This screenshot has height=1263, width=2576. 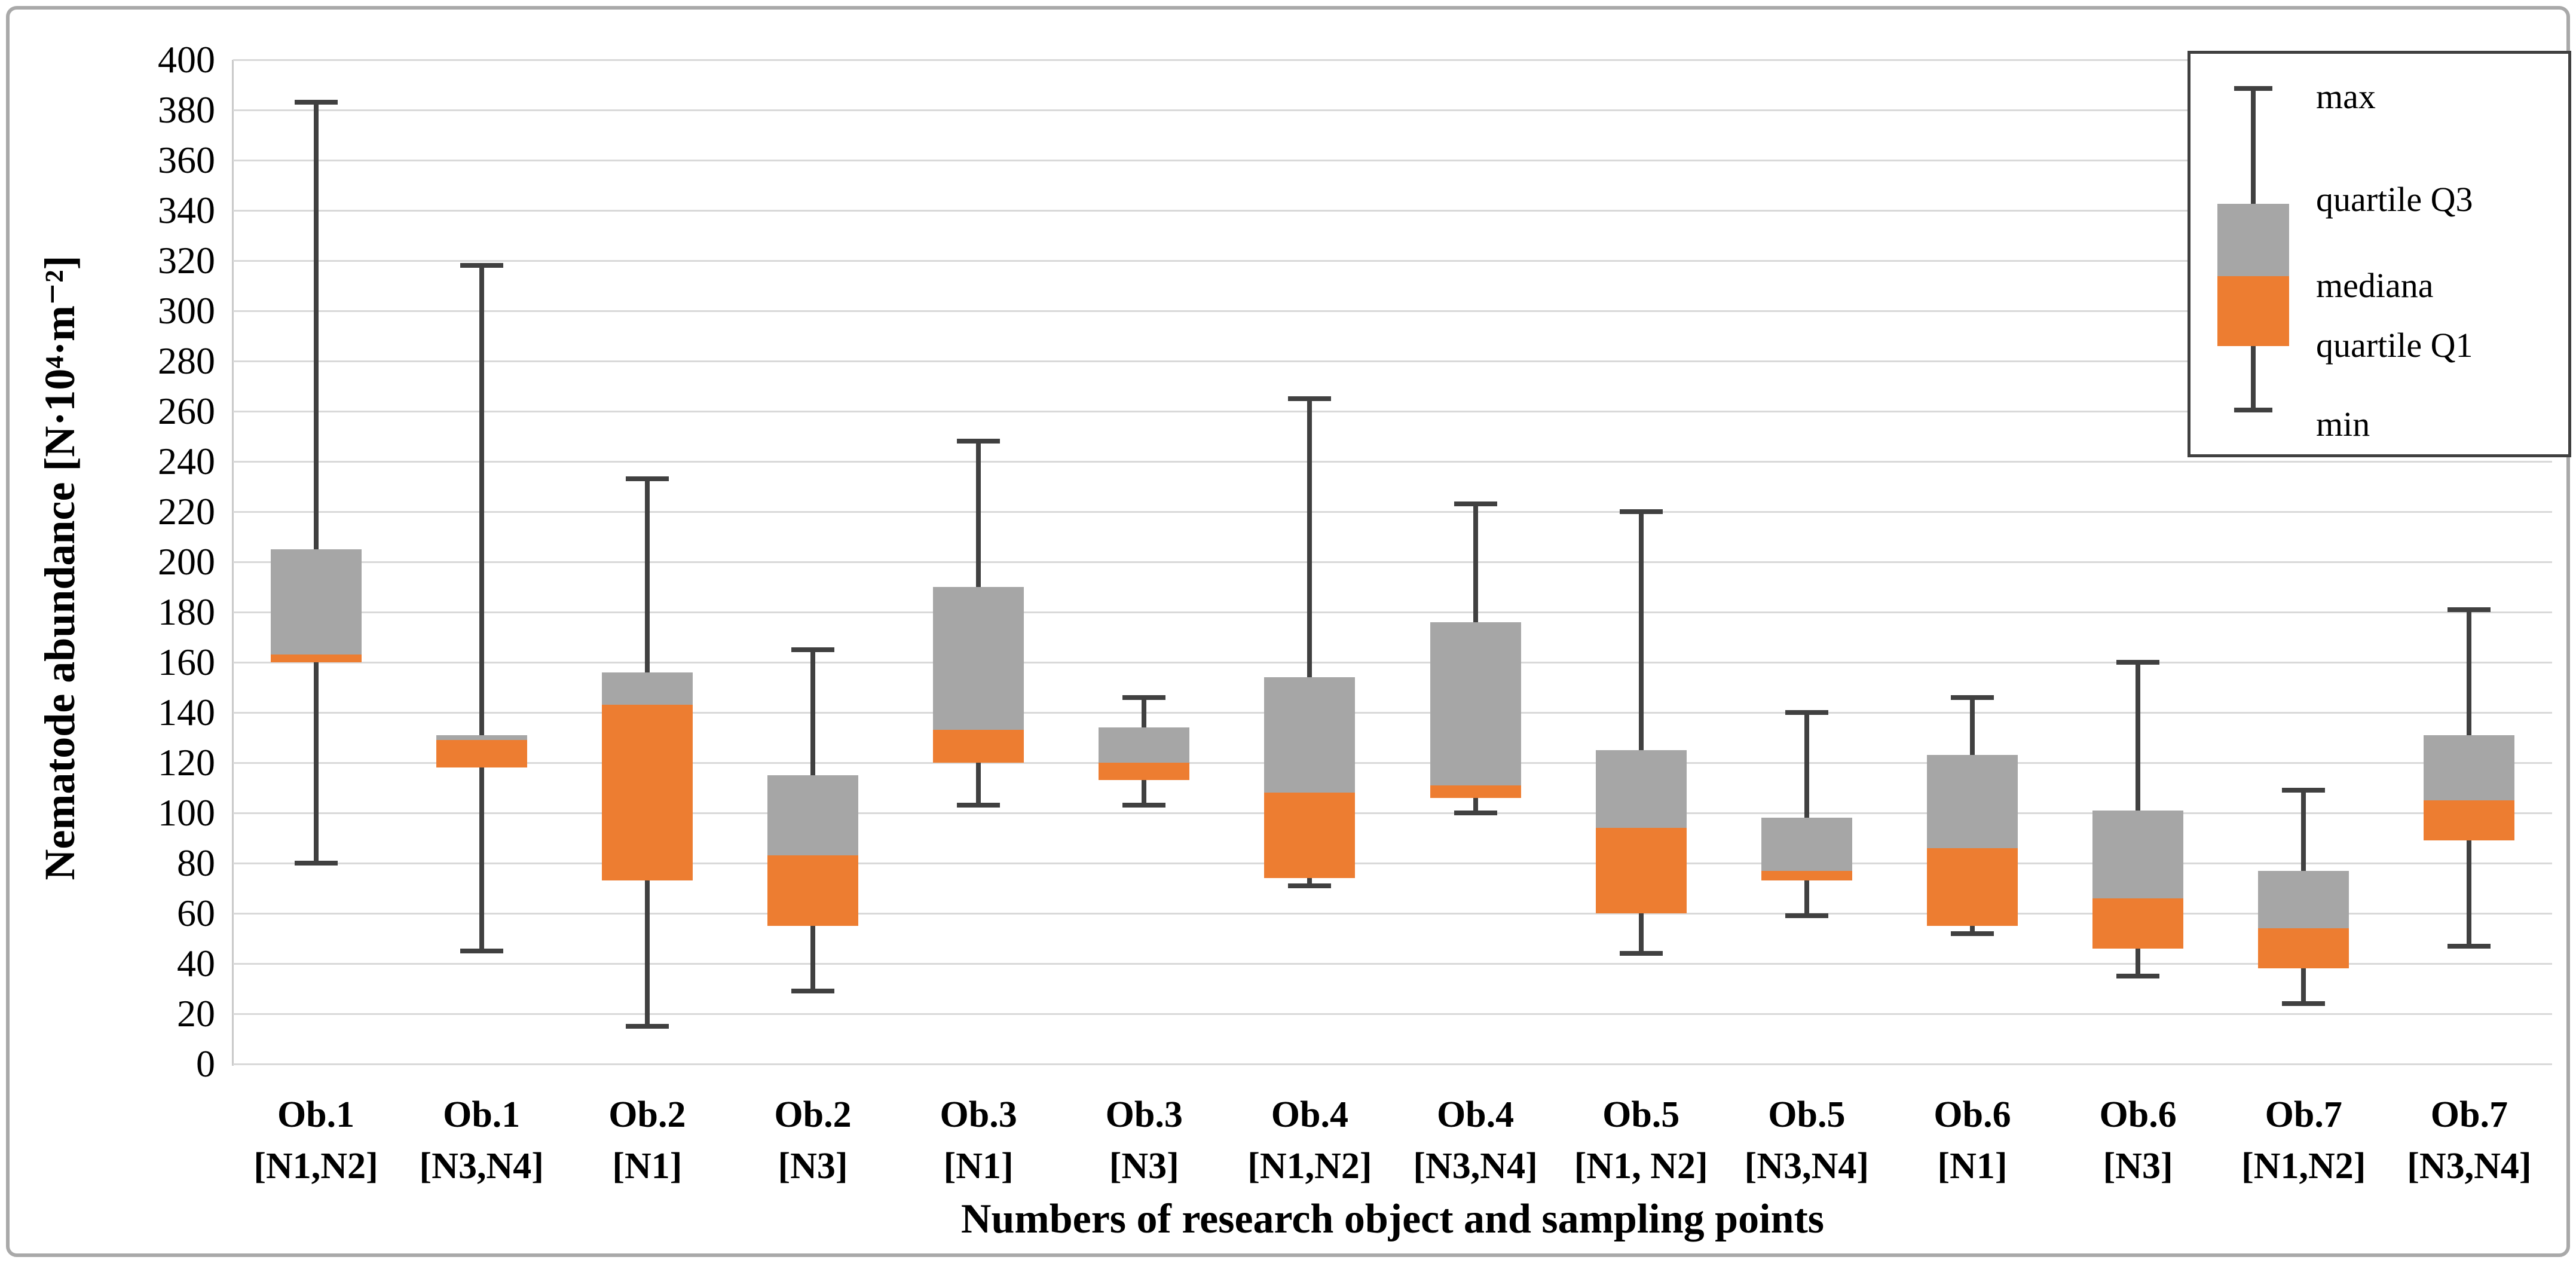 I want to click on y-tick-label-220: 220, so click(x=186, y=511).